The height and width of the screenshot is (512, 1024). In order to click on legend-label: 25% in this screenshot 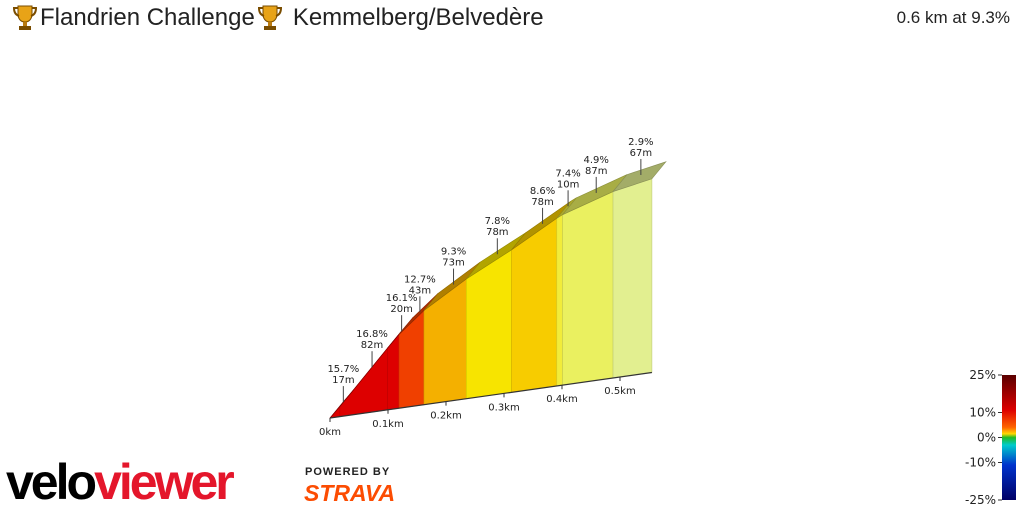, I will do `click(982, 375)`.